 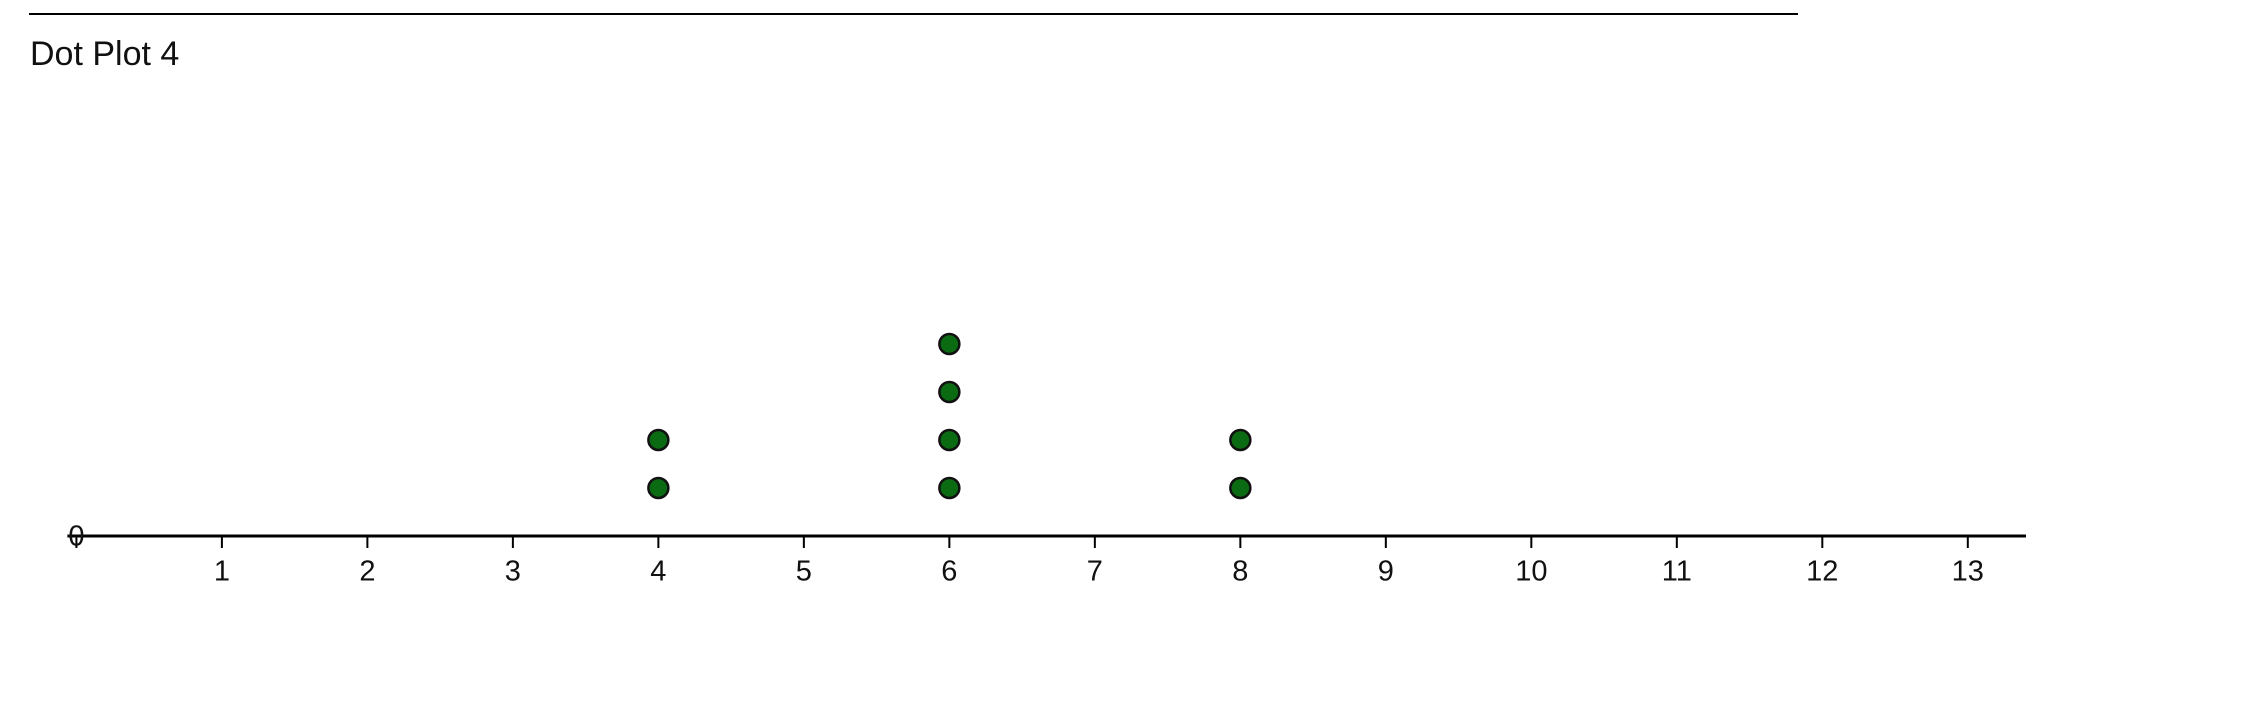 I want to click on chart-title: Dot Plot 4, so click(x=104, y=54).